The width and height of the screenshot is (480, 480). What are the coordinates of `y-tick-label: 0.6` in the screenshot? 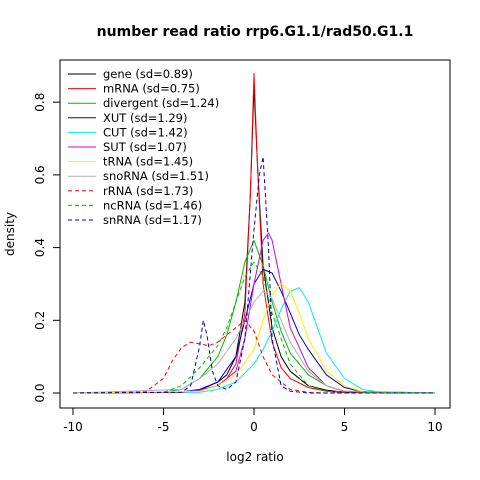 It's located at (40, 174).